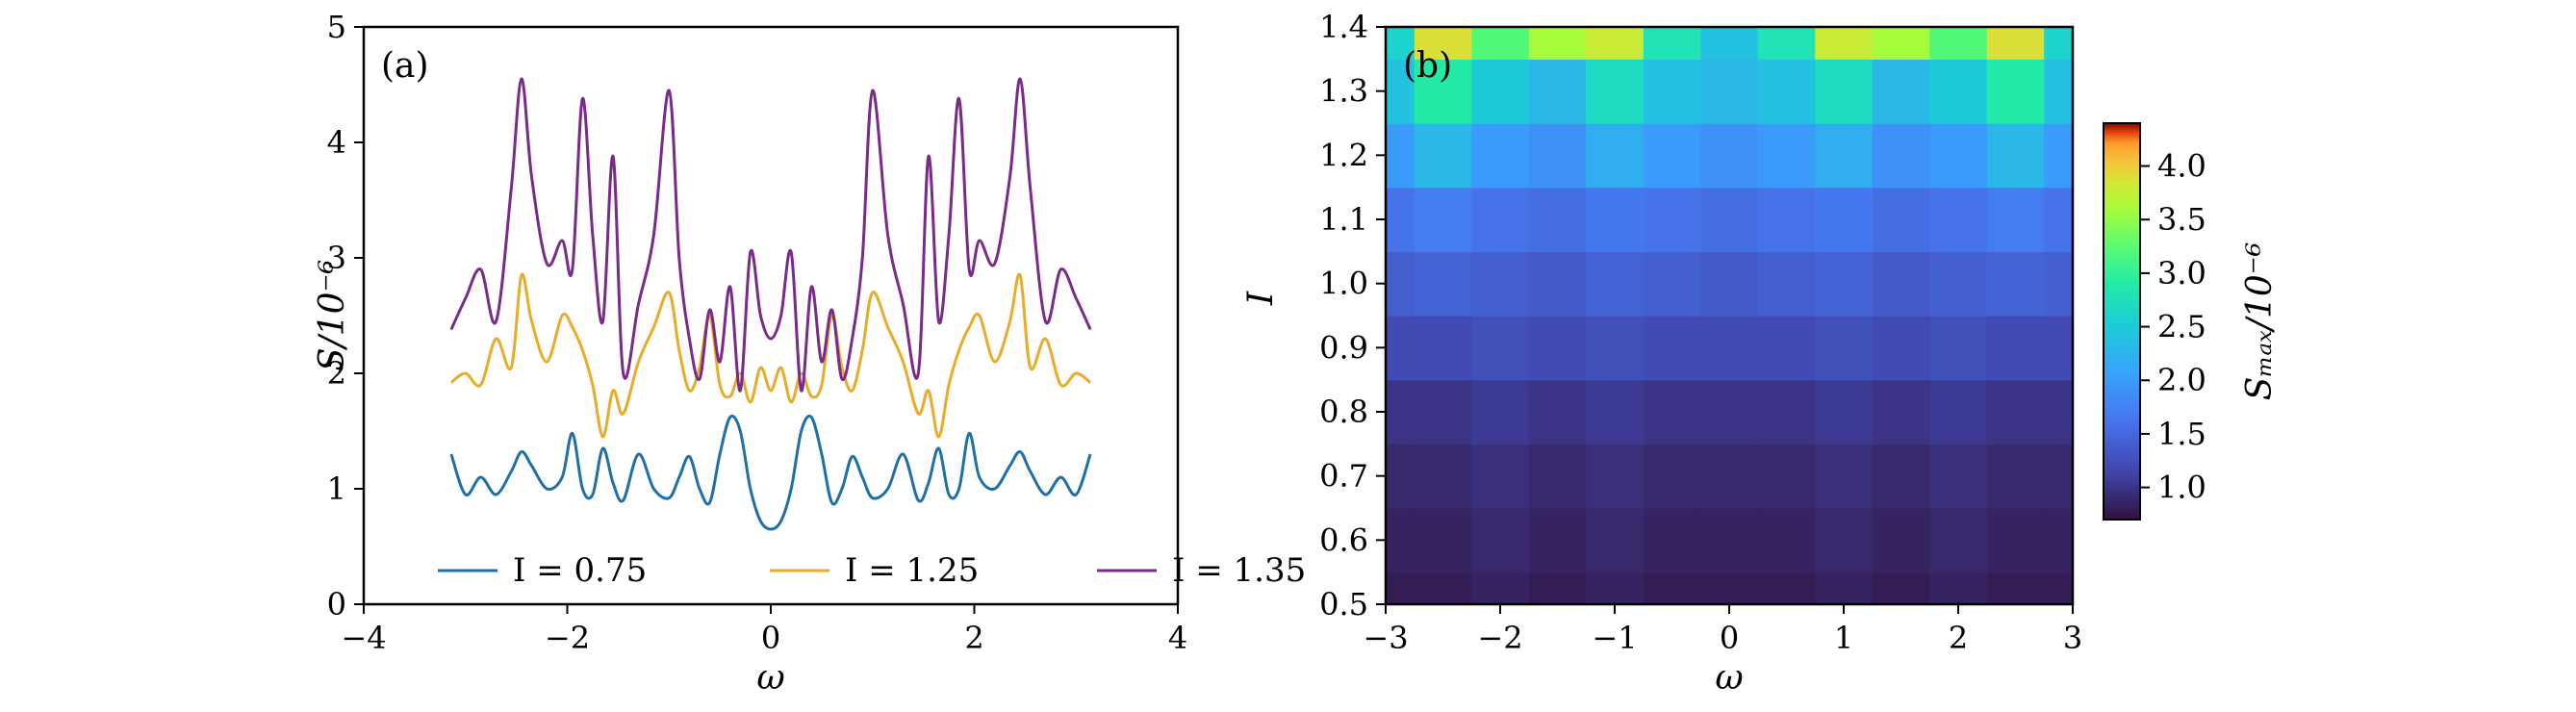  I want to click on colorbar-tick-label: 1.5, so click(2181, 434).